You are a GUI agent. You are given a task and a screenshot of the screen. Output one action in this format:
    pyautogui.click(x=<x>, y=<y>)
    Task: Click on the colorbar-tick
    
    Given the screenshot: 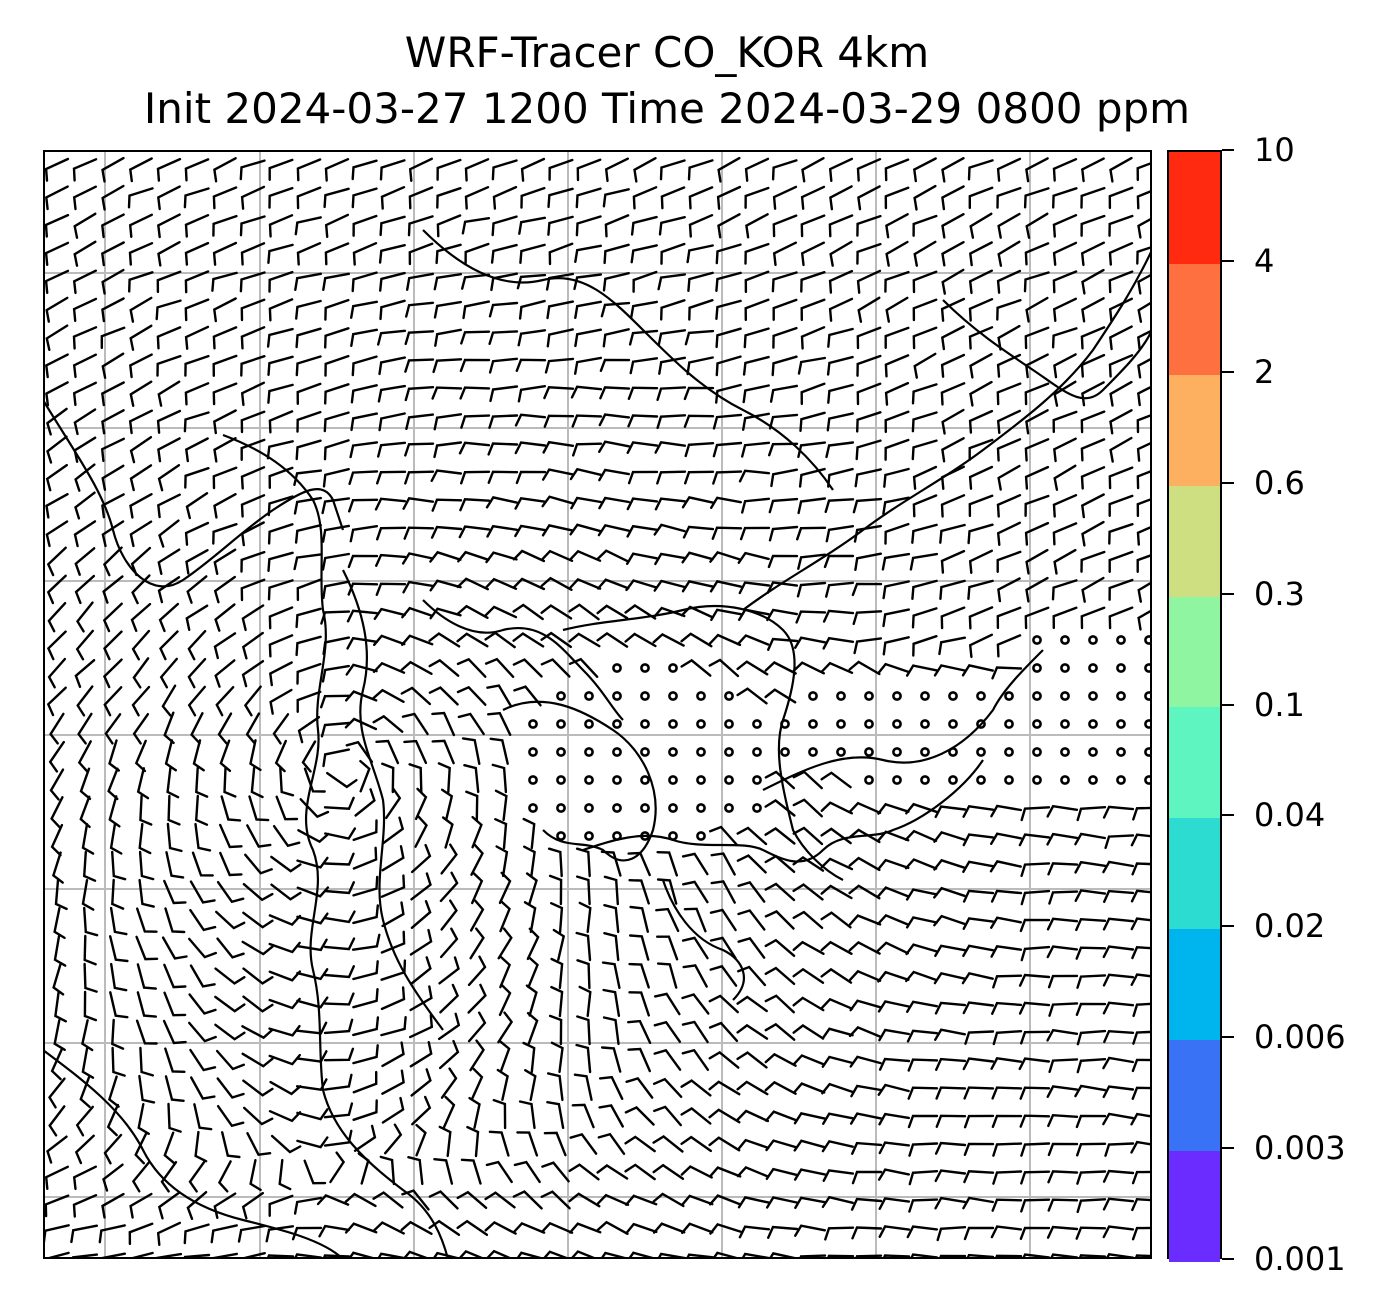 What is the action you would take?
    pyautogui.click(x=1228, y=926)
    